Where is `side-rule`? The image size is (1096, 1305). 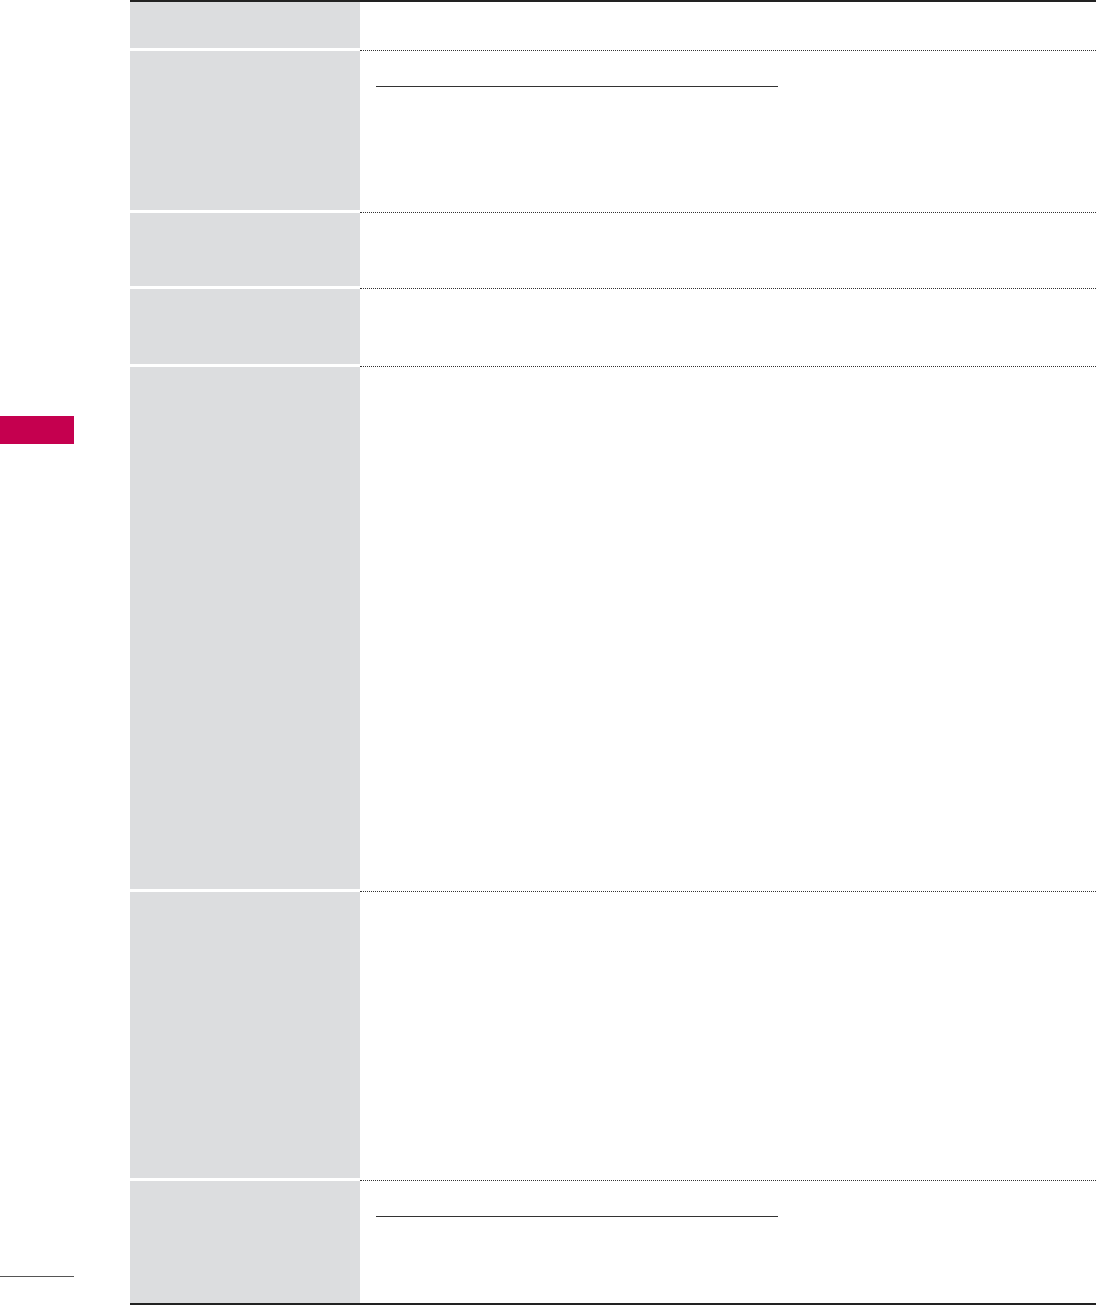
side-rule is located at coordinates (37, 1276).